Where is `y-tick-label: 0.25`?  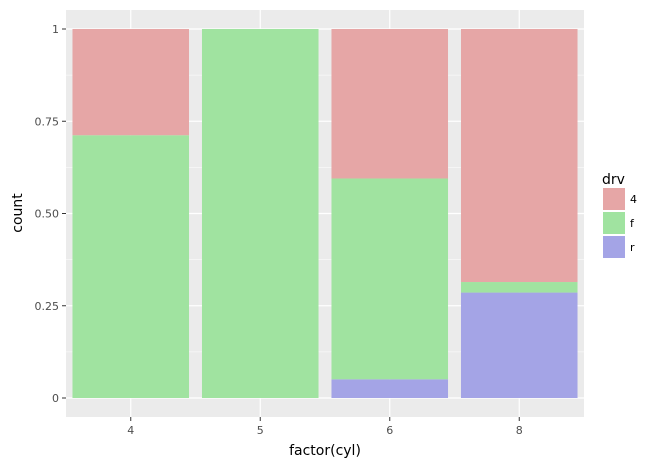
y-tick-label: 0.25 is located at coordinates (47, 306).